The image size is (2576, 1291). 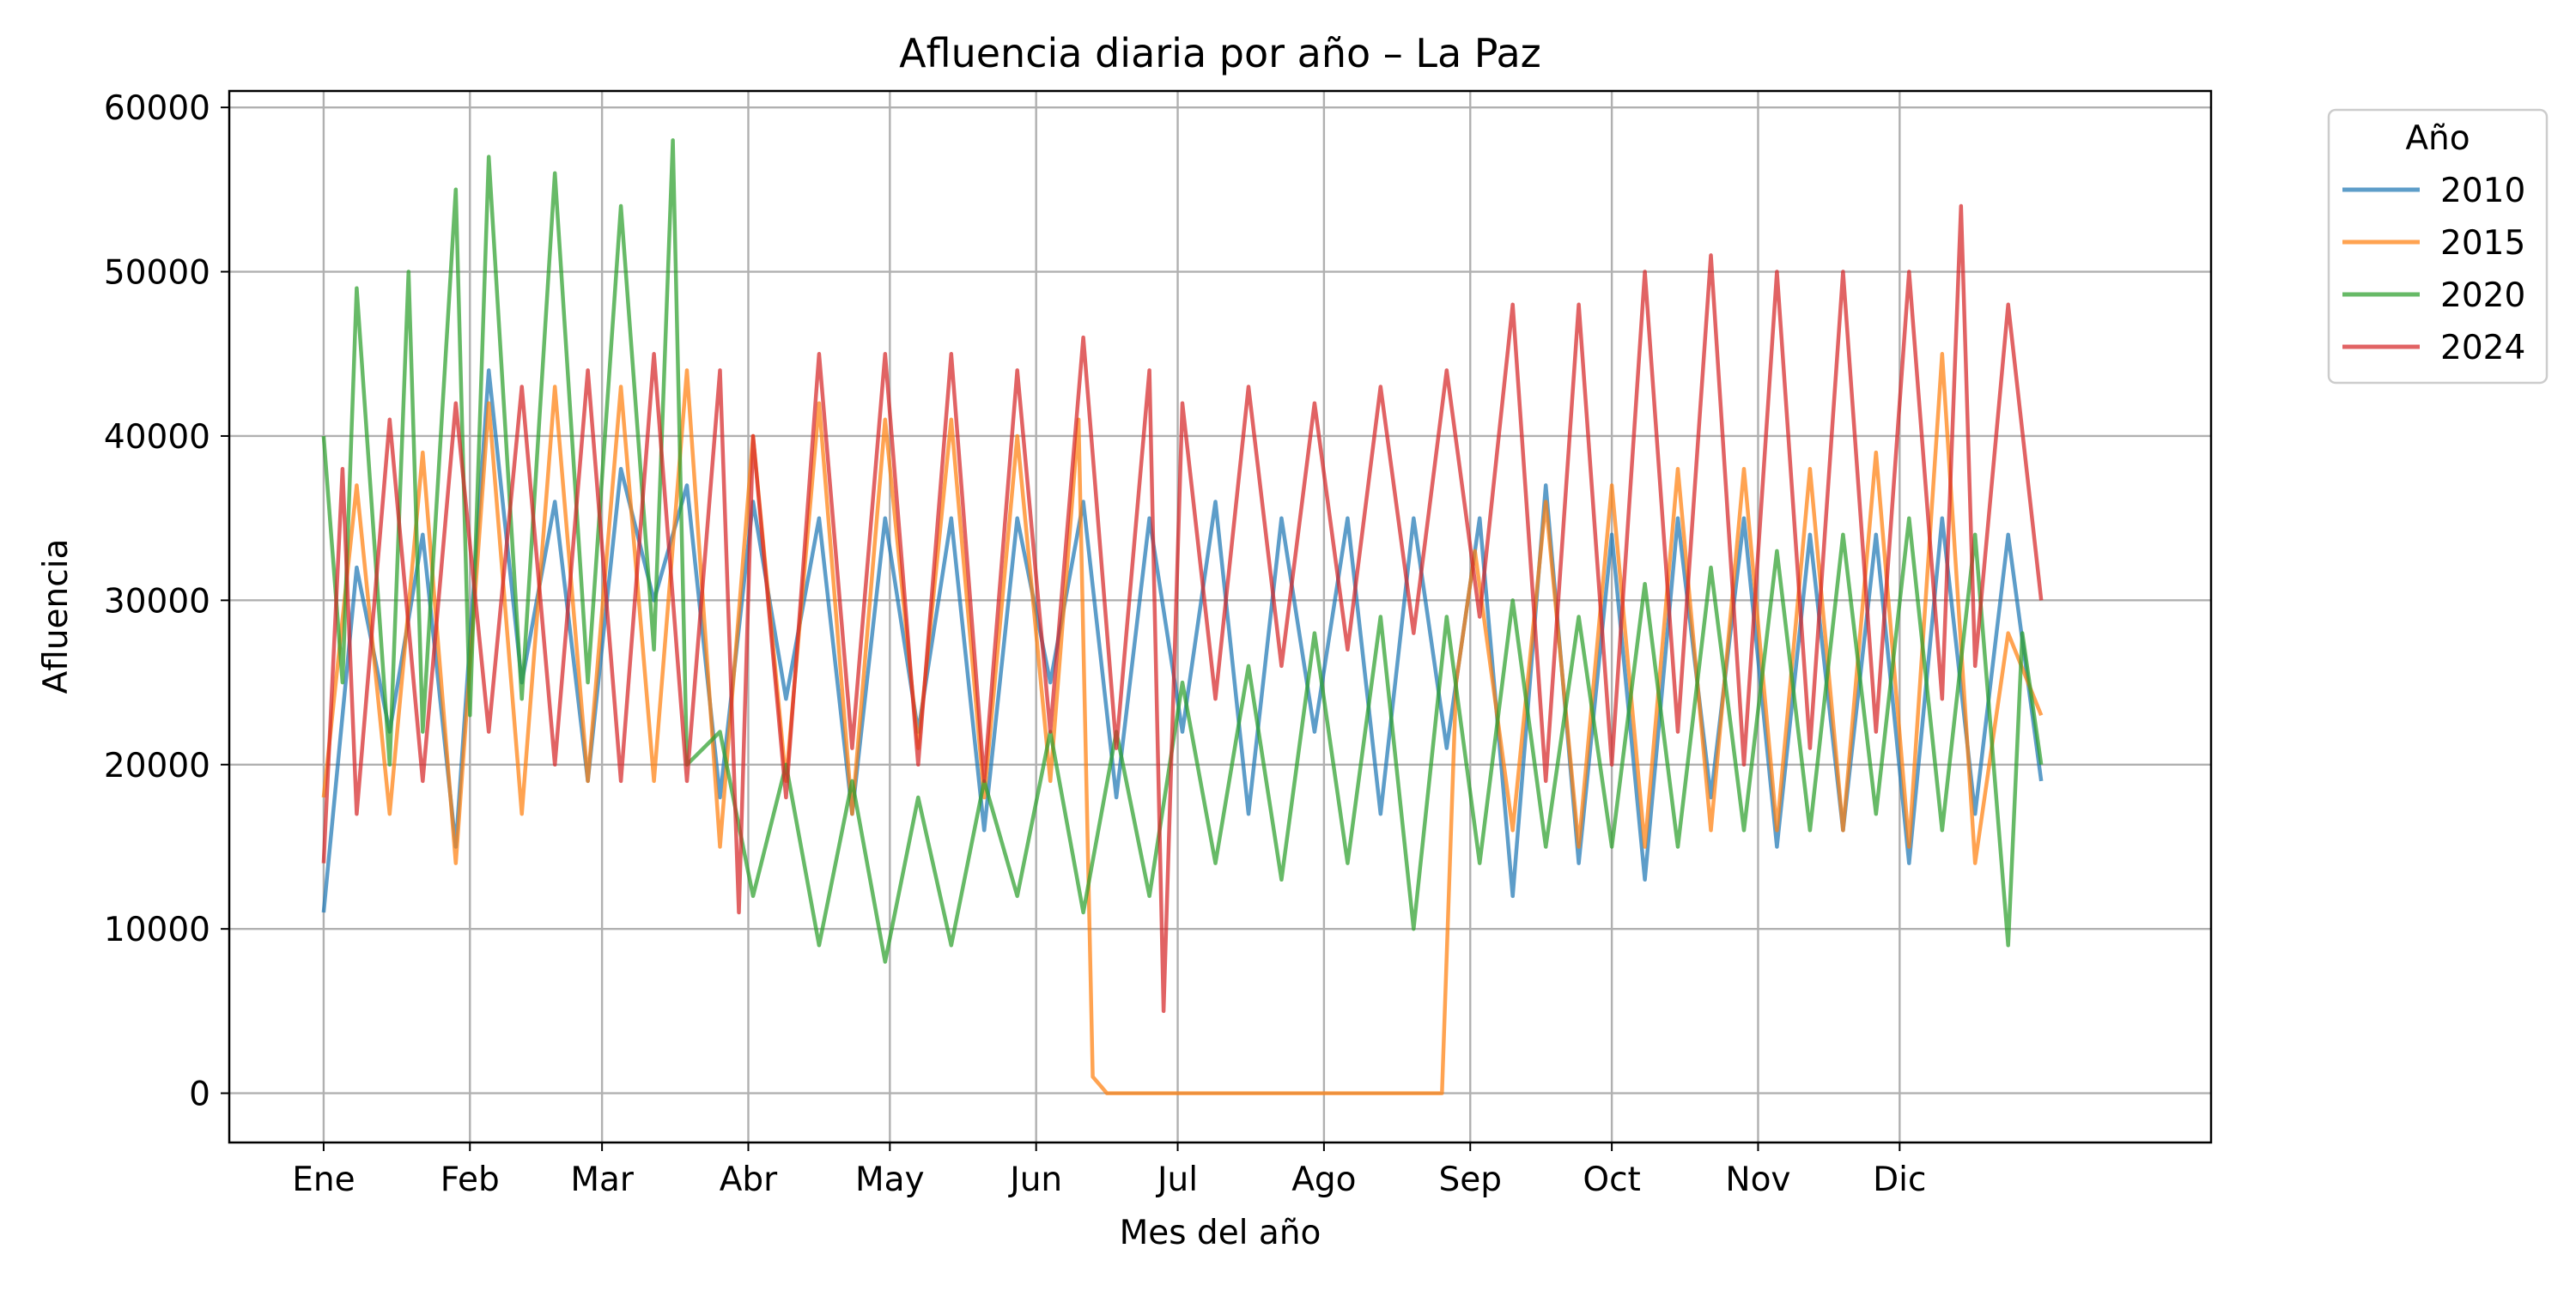 I want to click on x-tick-label: Nov, so click(x=1758, y=1180).